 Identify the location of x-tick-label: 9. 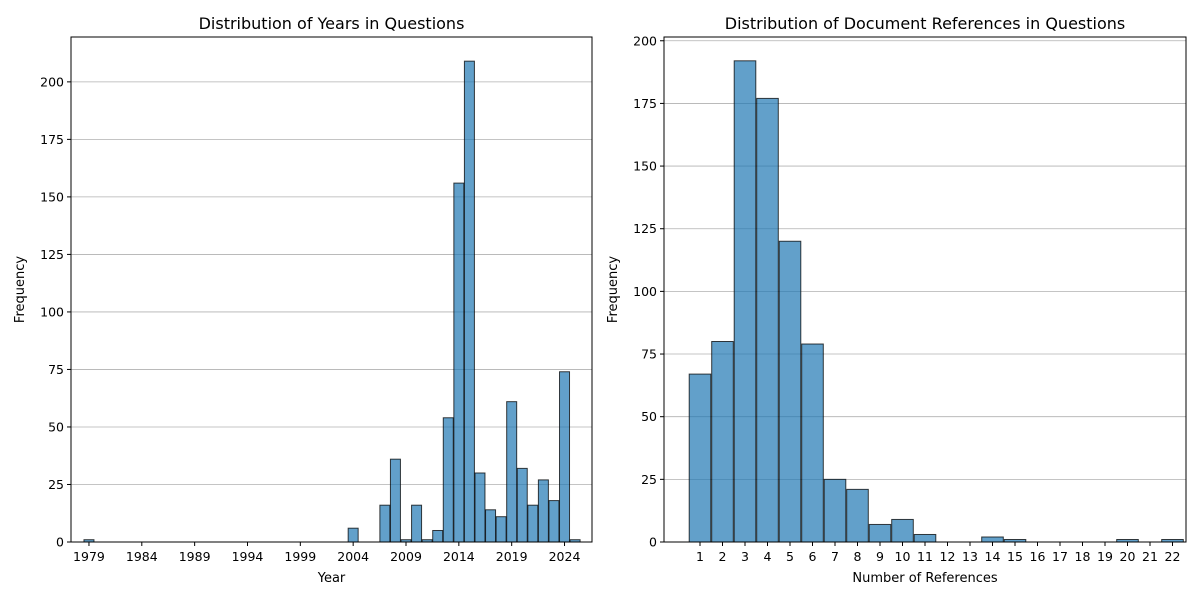
(880, 556).